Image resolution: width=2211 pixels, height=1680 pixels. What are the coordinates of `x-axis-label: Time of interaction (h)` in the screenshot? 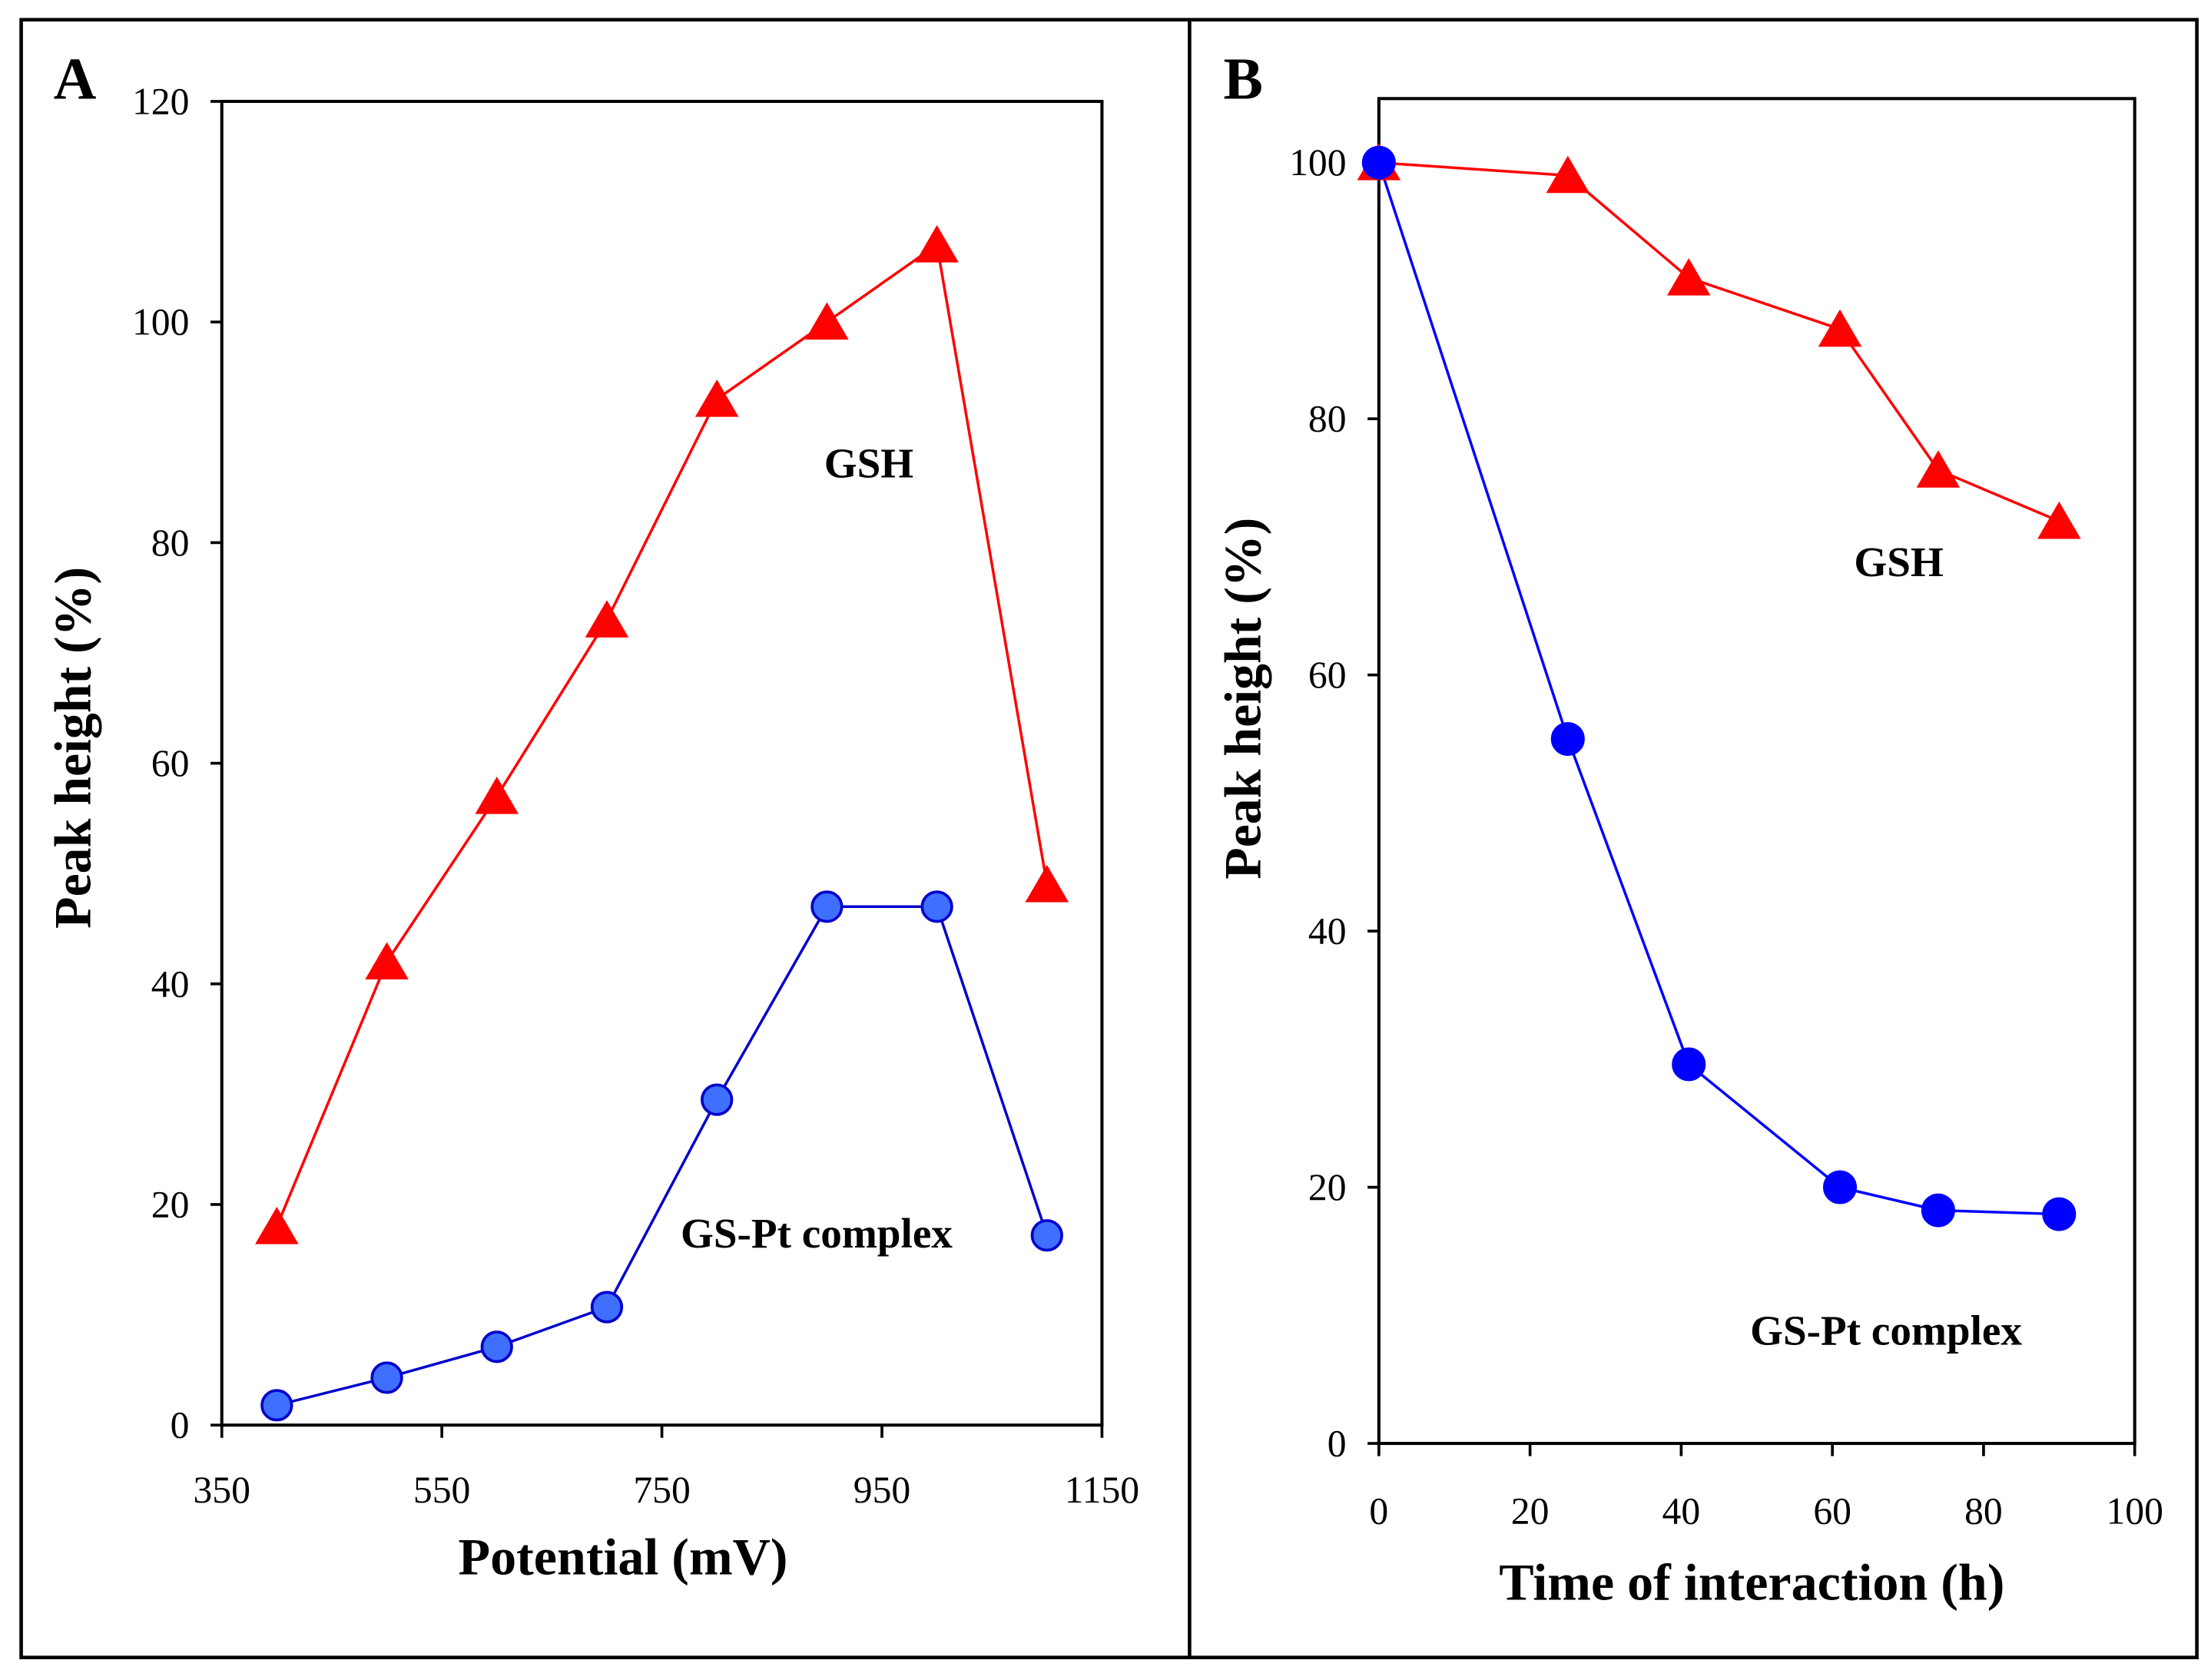 It's located at (1752, 1583).